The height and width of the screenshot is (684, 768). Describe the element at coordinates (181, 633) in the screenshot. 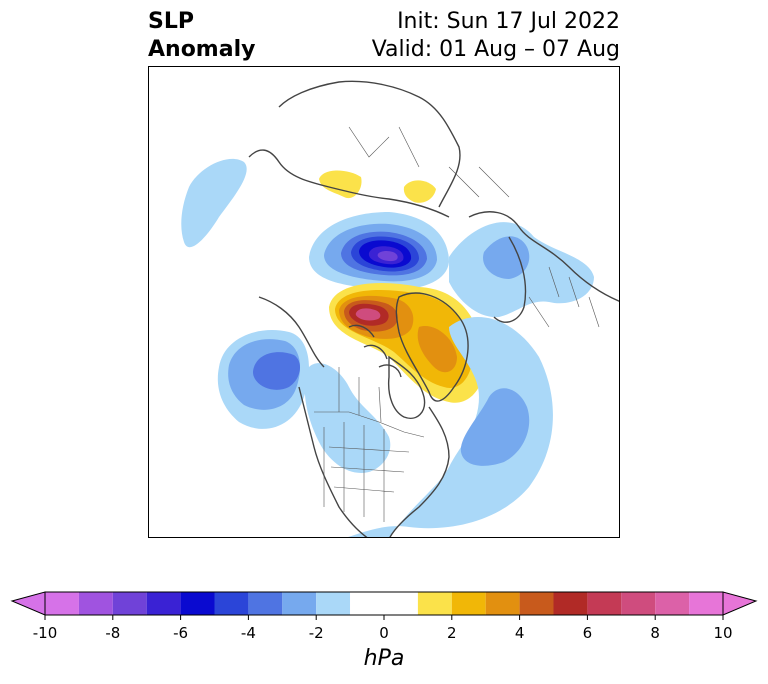

I see `colorbar-tick-label: -6` at that location.